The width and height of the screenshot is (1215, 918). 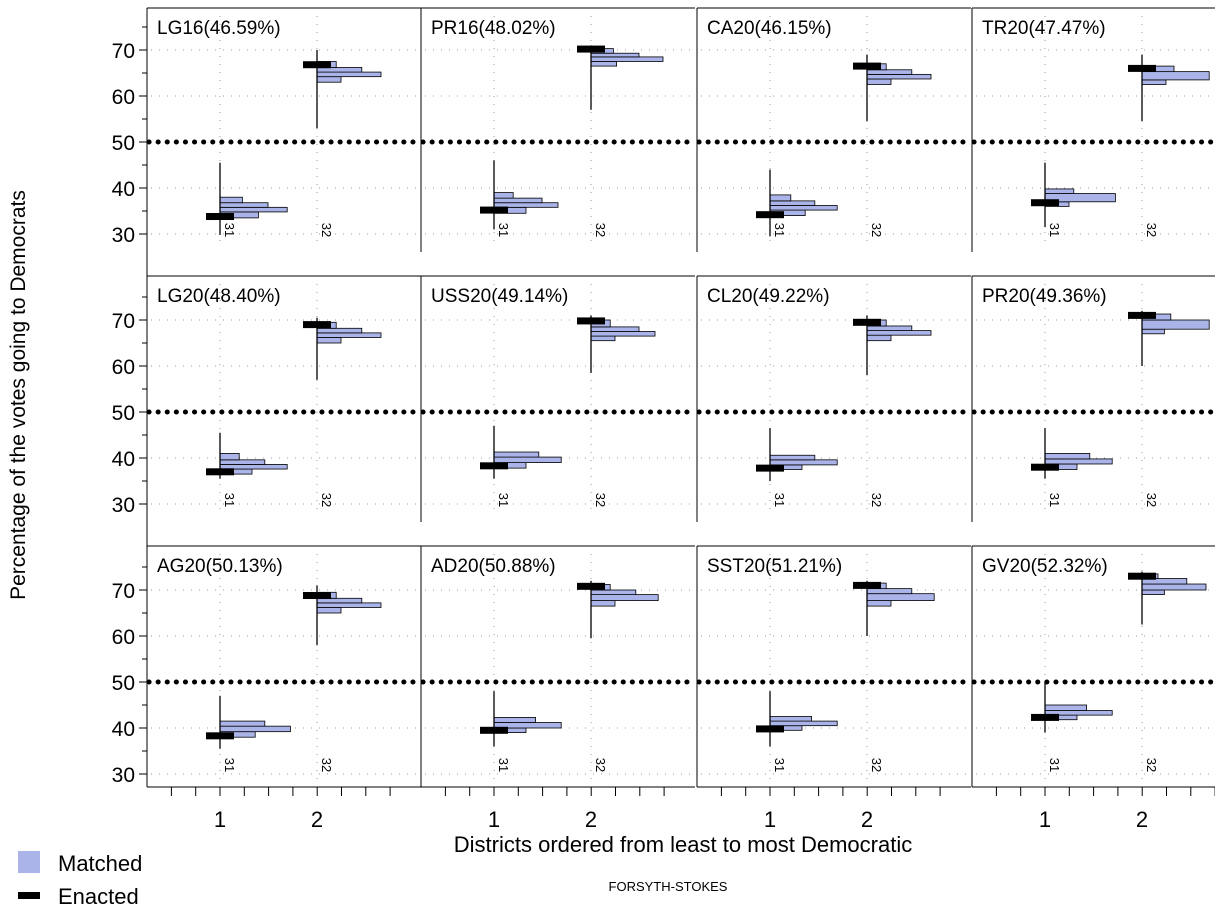 What do you see at coordinates (1093, 129) in the screenshot?
I see `panel-3: TR20(47.47%) 31 32` at bounding box center [1093, 129].